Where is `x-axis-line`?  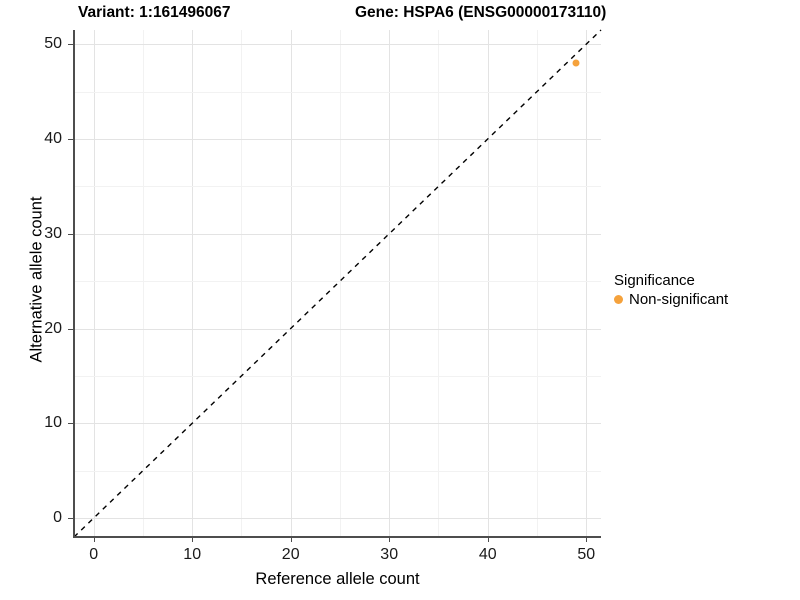 x-axis-line is located at coordinates (337, 537).